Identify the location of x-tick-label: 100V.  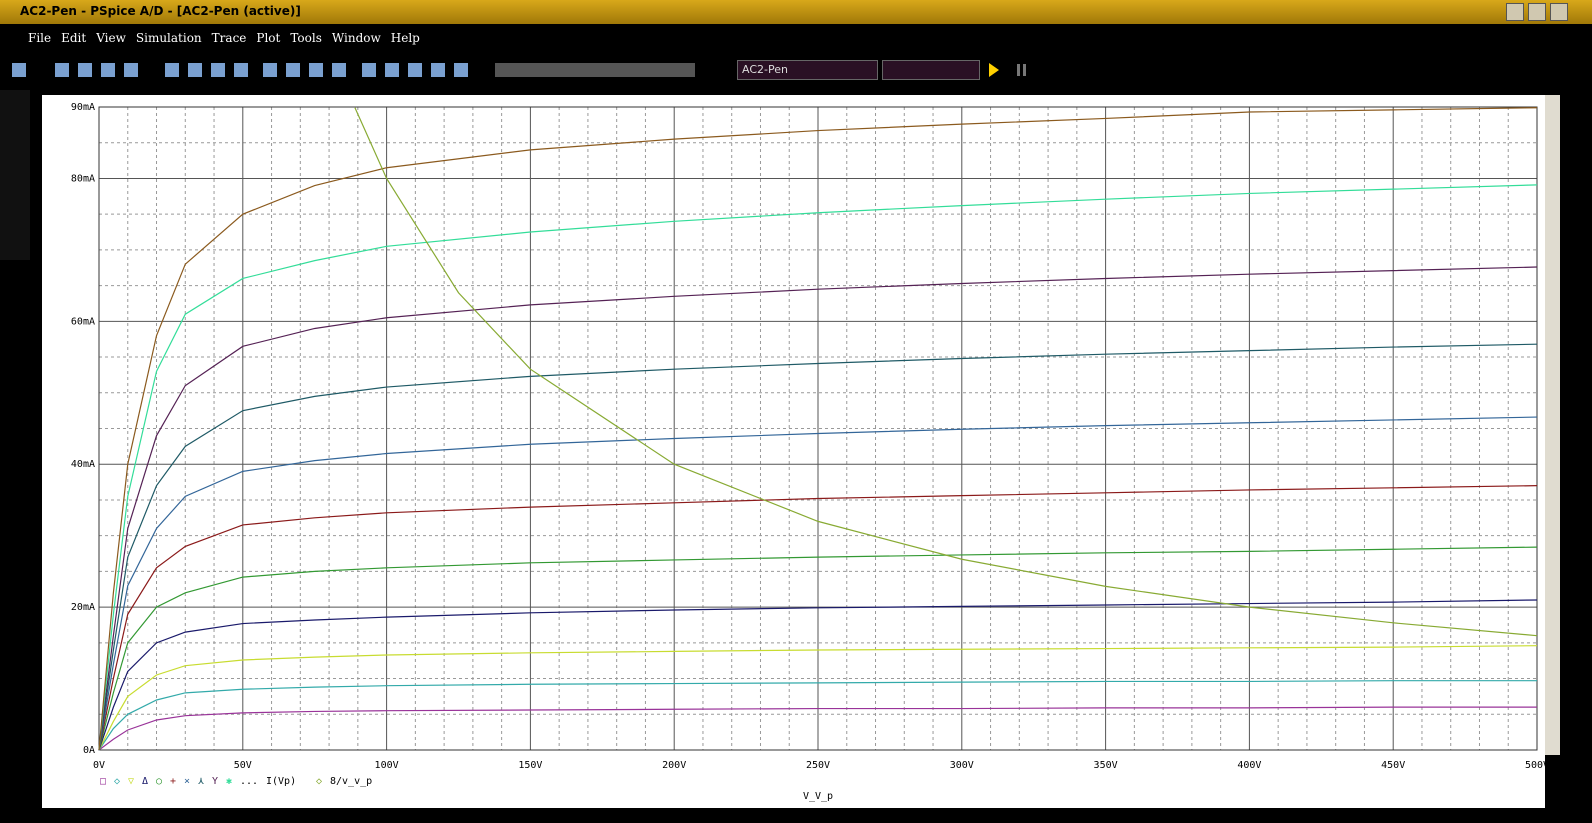
(387, 765).